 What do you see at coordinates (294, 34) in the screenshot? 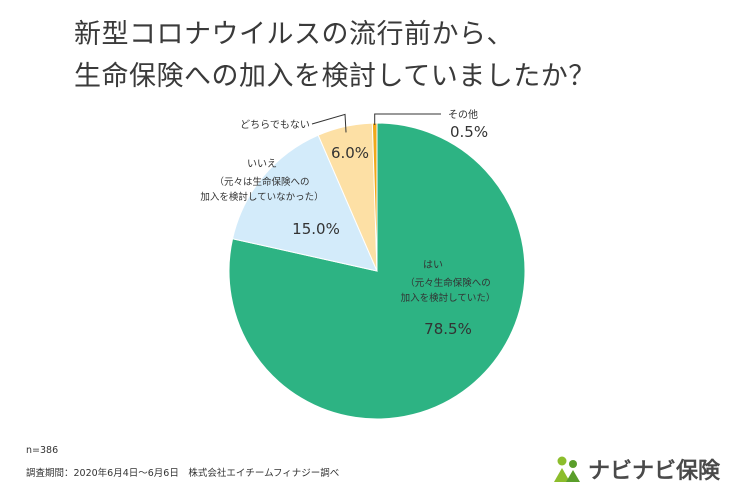
I see `chart-title-line-1: 新型コロナウイルスの流行前から、` at bounding box center [294, 34].